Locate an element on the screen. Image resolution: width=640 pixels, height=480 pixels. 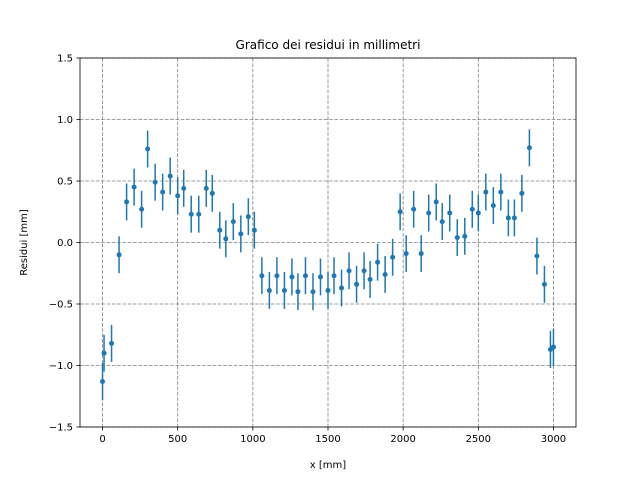
y-tick-label: 0.0 is located at coordinates (65, 243).